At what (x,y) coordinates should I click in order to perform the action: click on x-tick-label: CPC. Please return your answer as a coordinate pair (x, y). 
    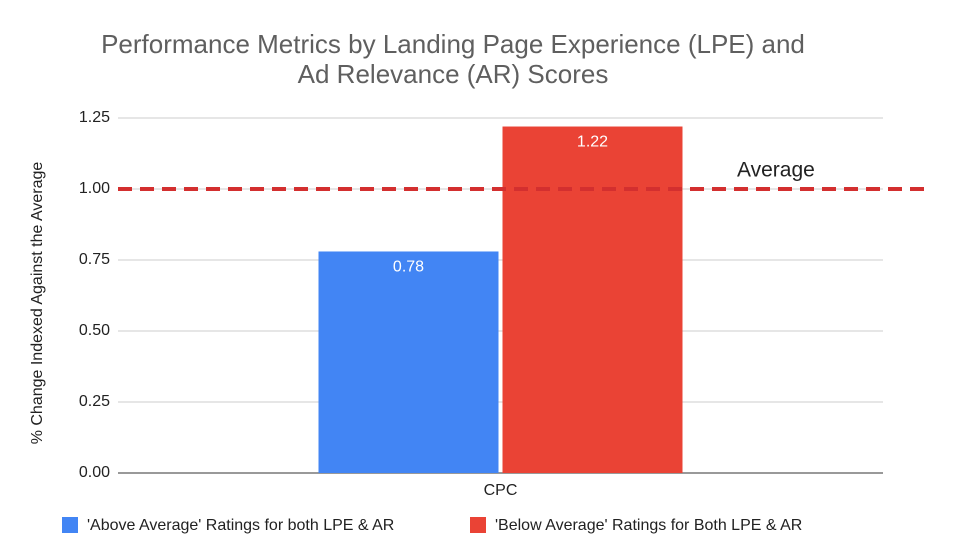
    Looking at the image, I should click on (501, 490).